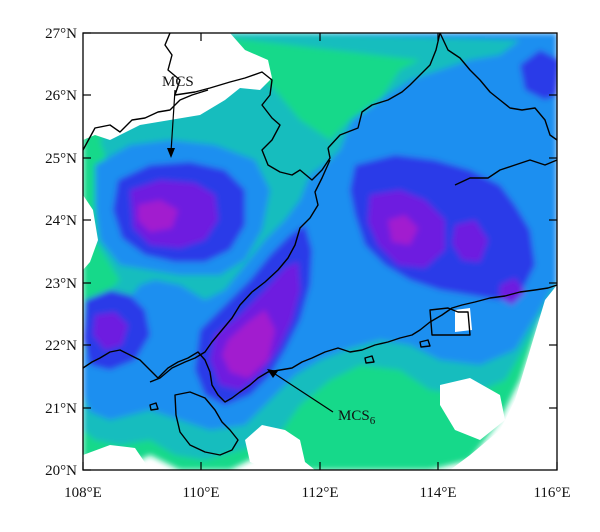 This screenshot has height=532, width=600. What do you see at coordinates (505, 172) in the screenshot?
I see `province-boundary-fujian` at bounding box center [505, 172].